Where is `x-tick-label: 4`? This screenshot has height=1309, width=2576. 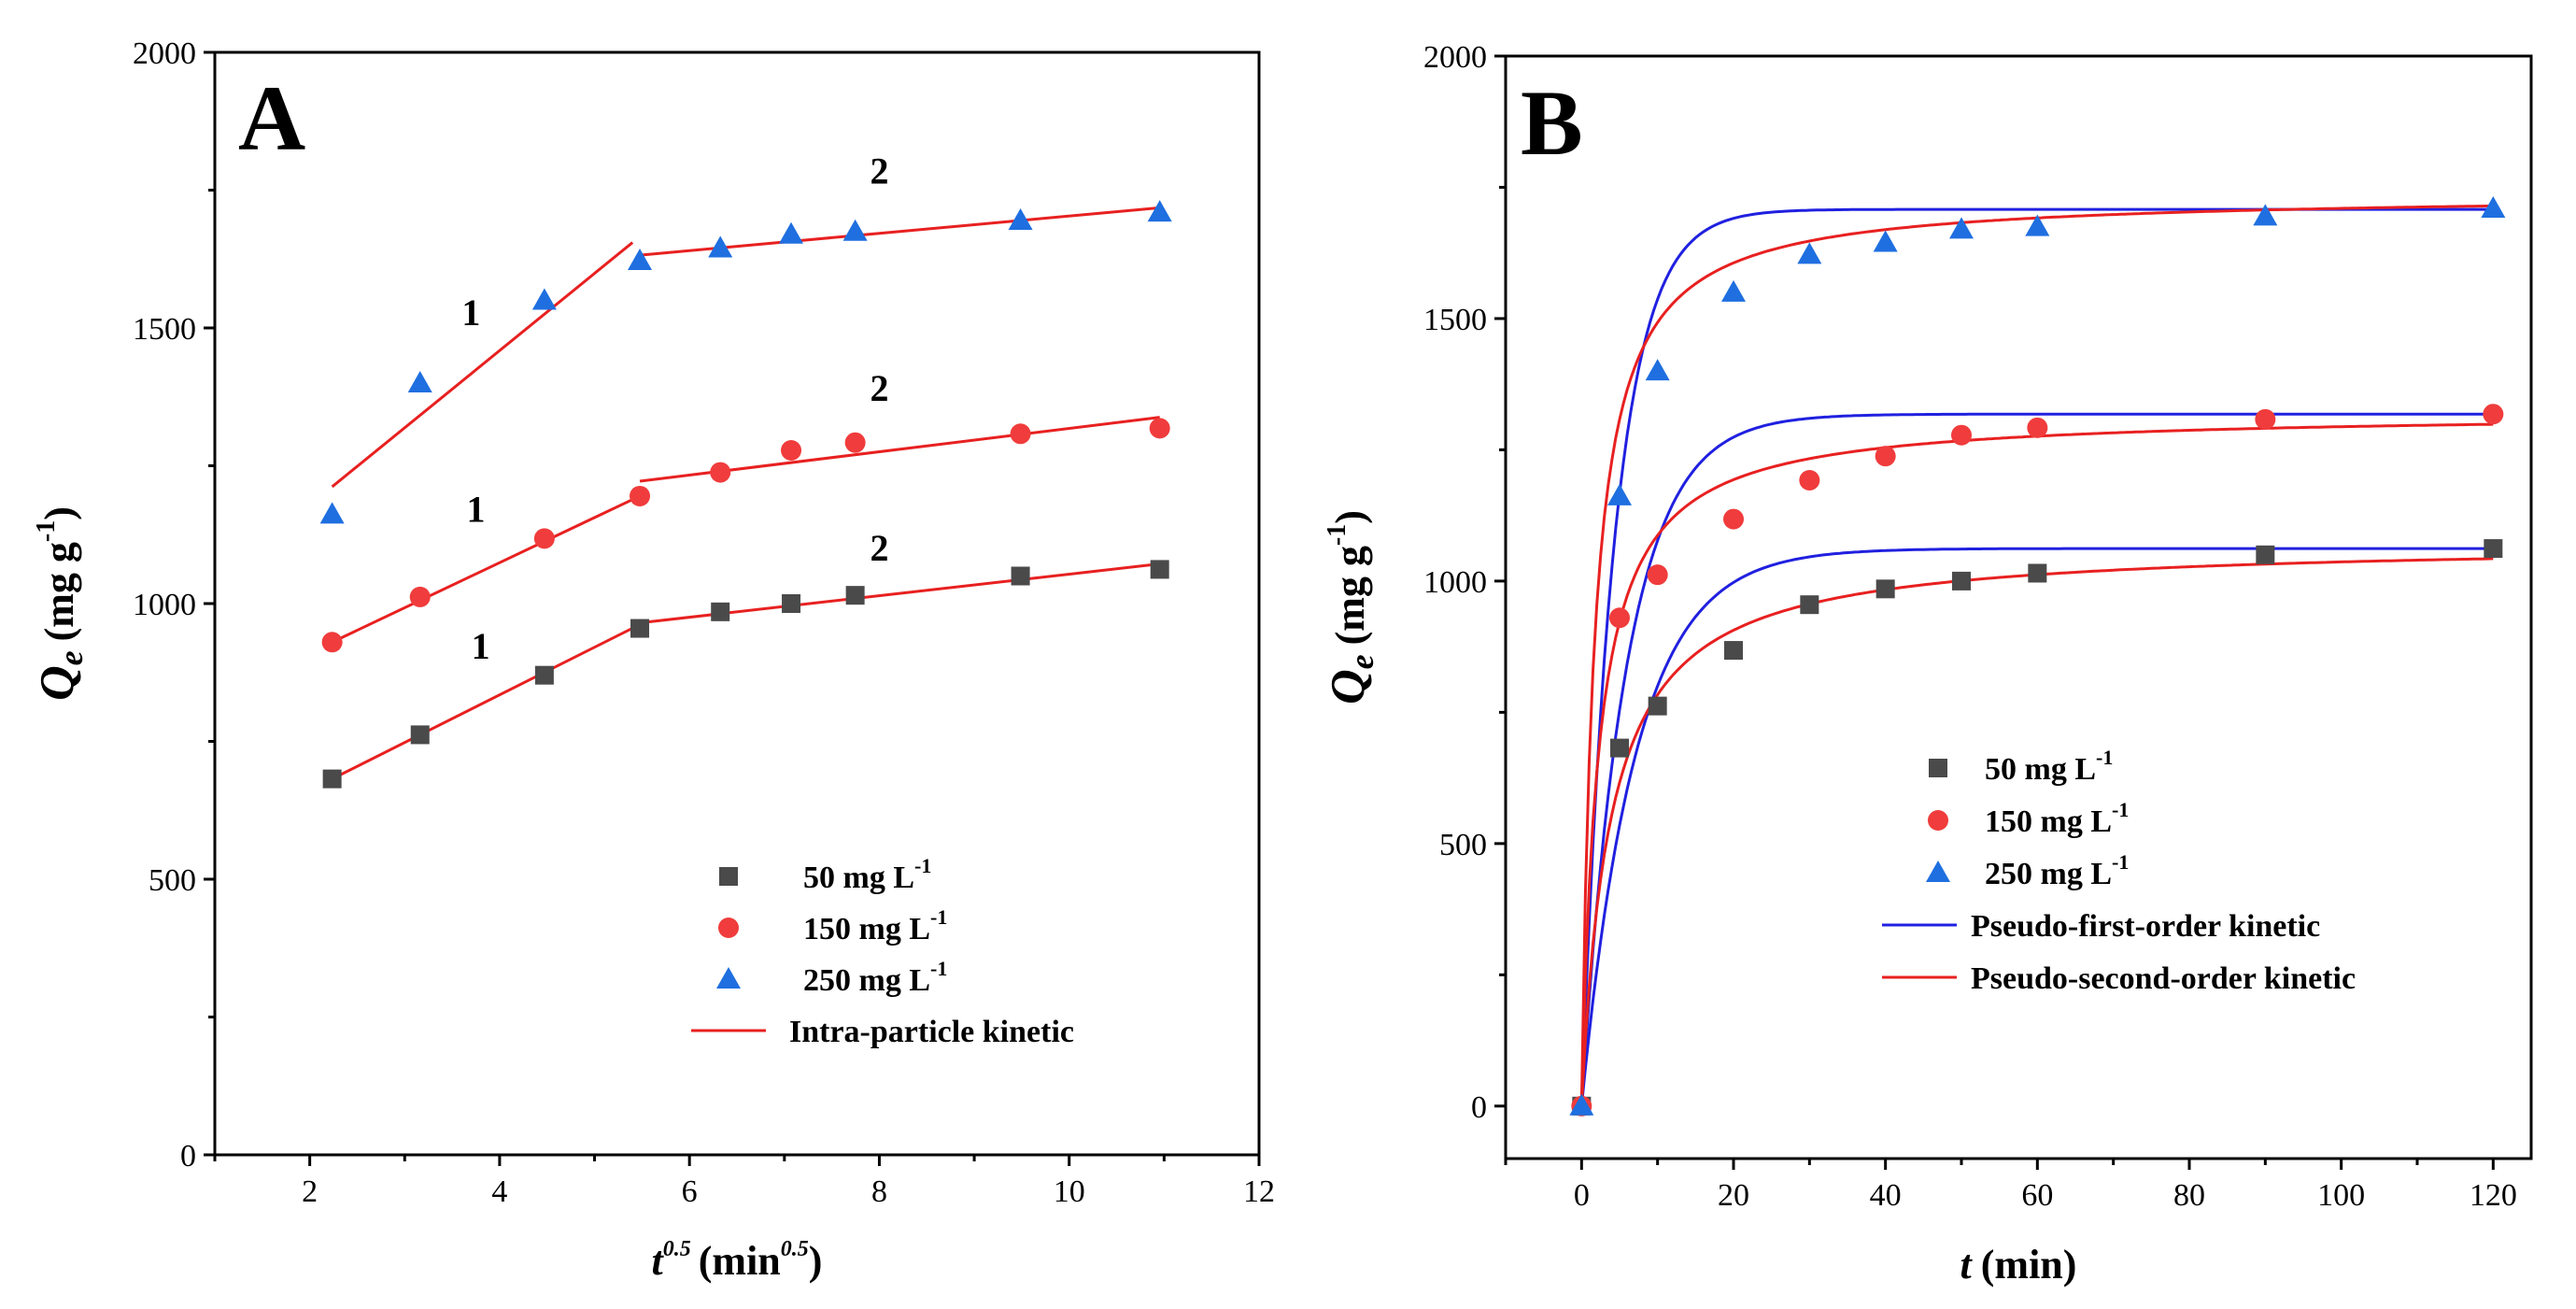
x-tick-label: 4 is located at coordinates (499, 1191).